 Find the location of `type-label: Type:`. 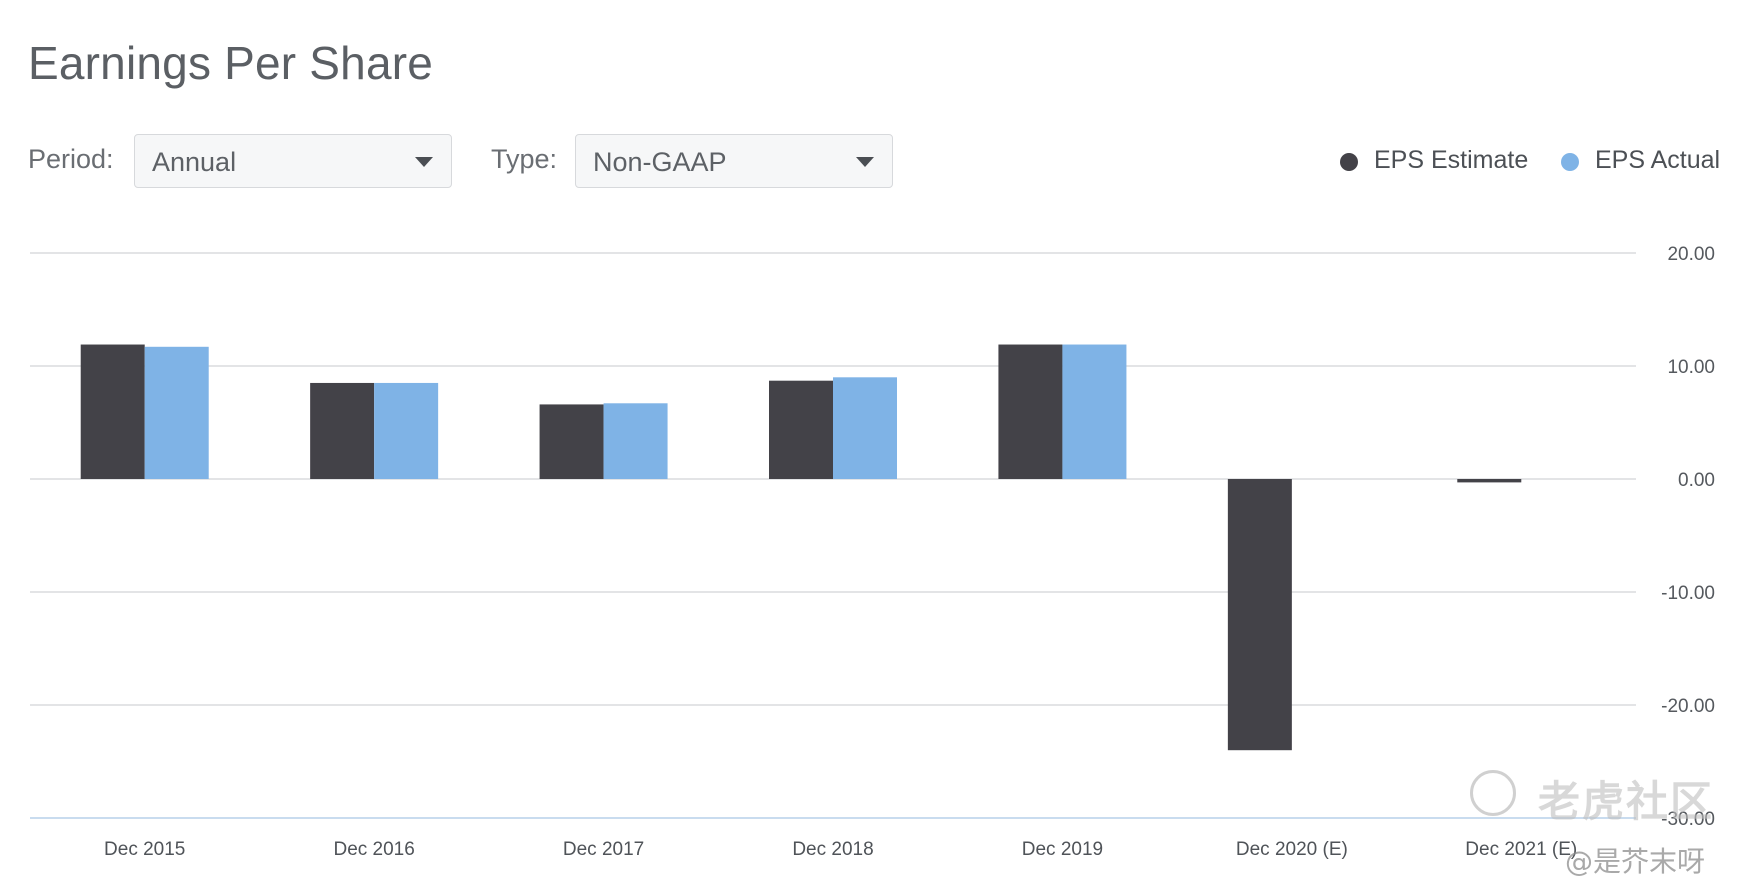

type-label: Type: is located at coordinates (524, 159).